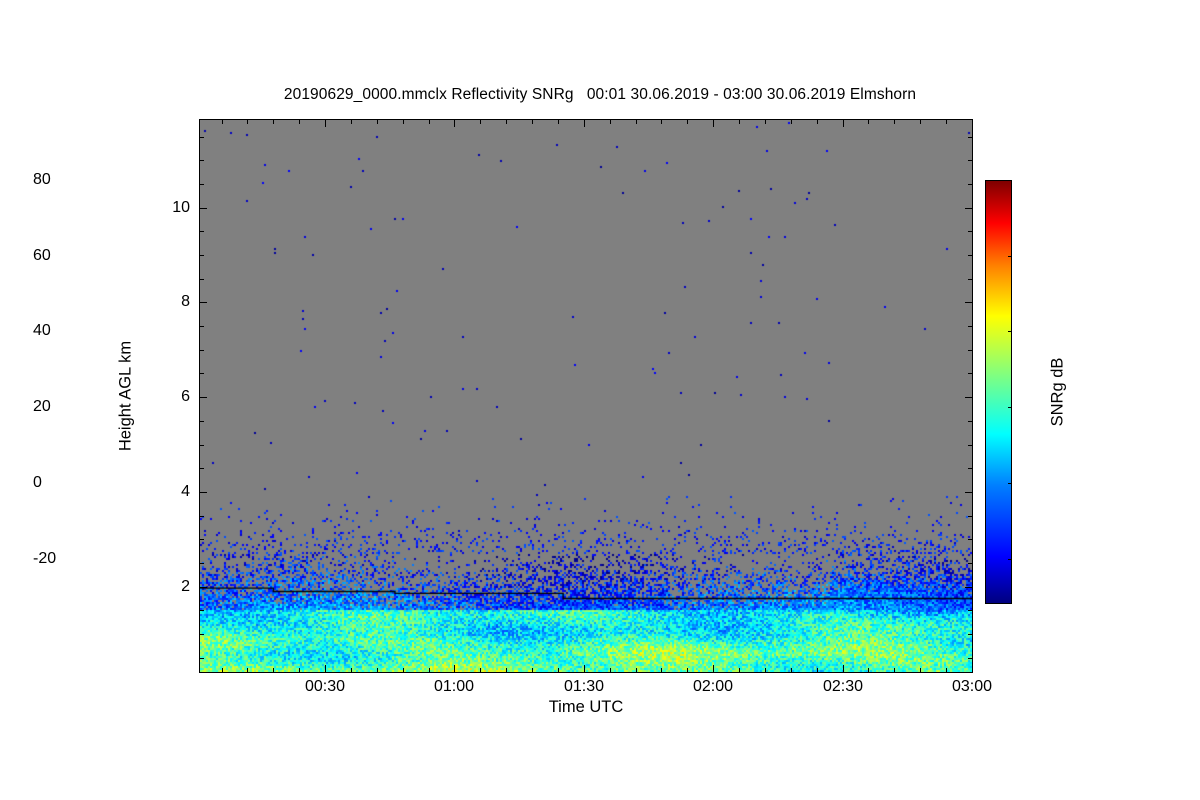  What do you see at coordinates (185, 301) in the screenshot?
I see `y-tick-label: 8` at bounding box center [185, 301].